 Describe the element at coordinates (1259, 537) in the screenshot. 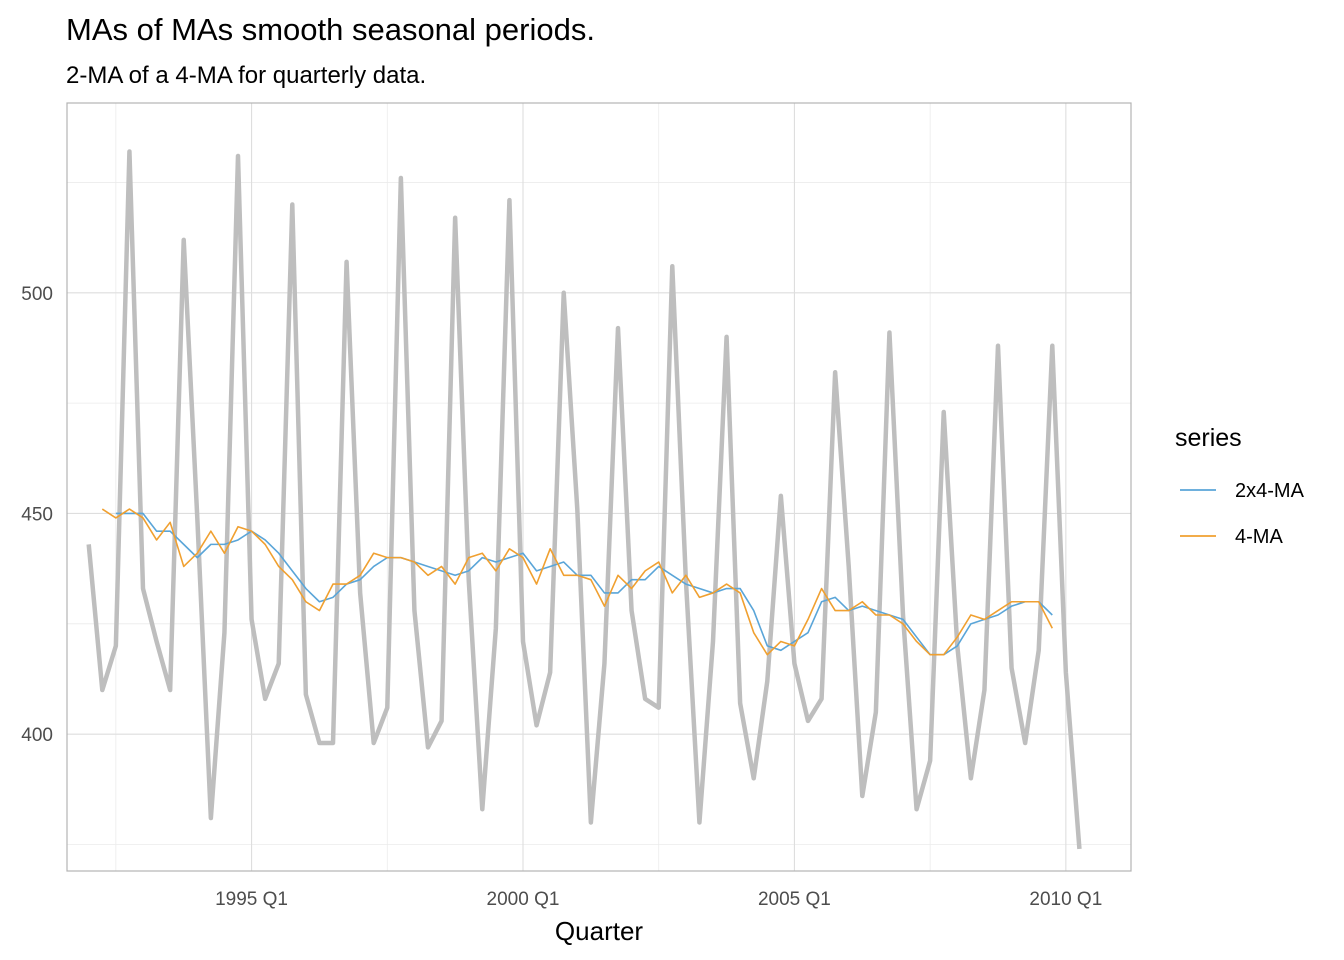

I see `legend-label: 4-MA` at that location.